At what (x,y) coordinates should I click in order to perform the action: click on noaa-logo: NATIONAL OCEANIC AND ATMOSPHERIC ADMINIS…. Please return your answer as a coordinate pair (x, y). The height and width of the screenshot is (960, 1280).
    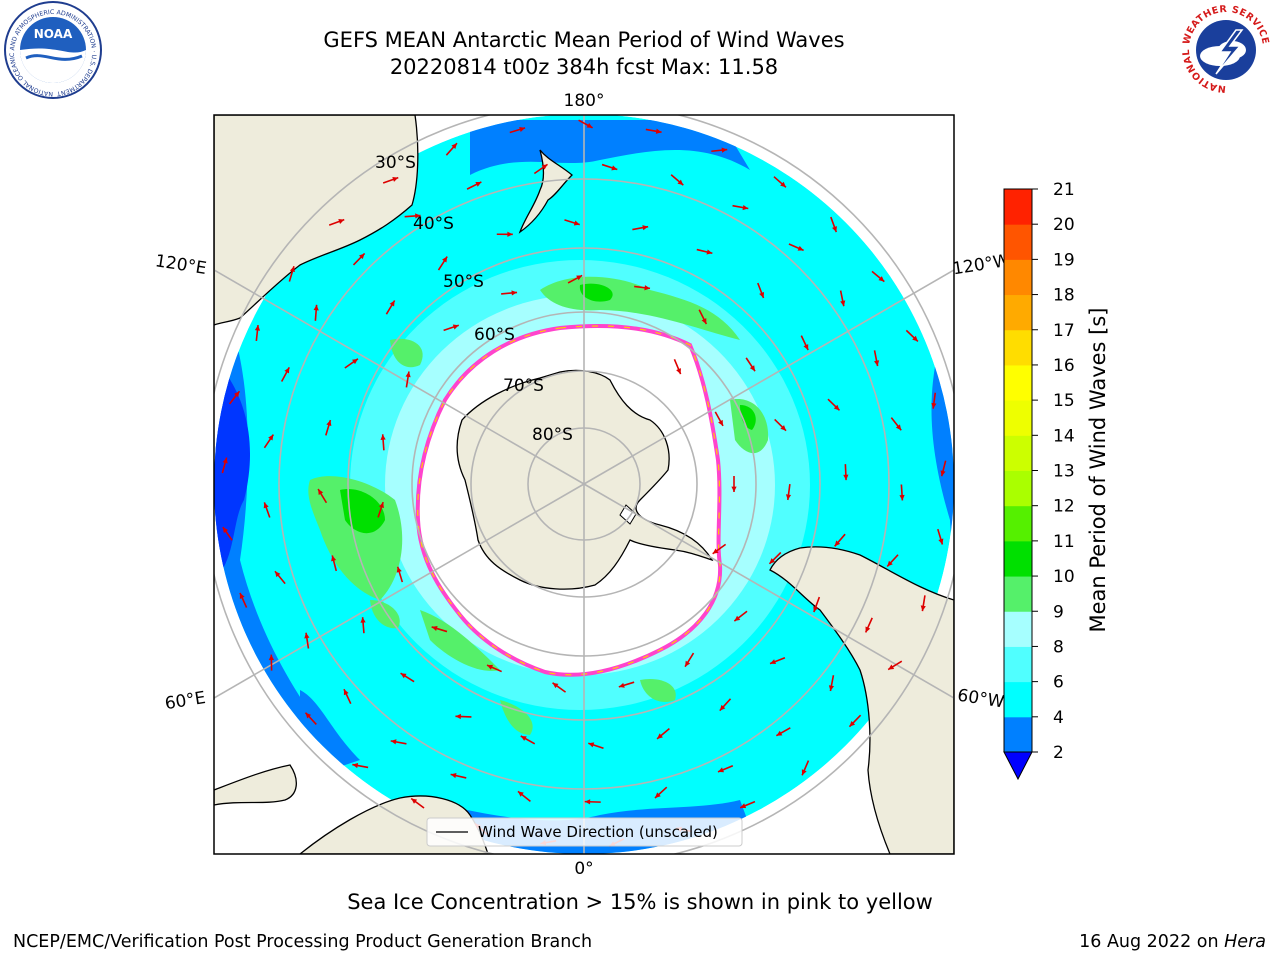
    Looking at the image, I should click on (51, 49).